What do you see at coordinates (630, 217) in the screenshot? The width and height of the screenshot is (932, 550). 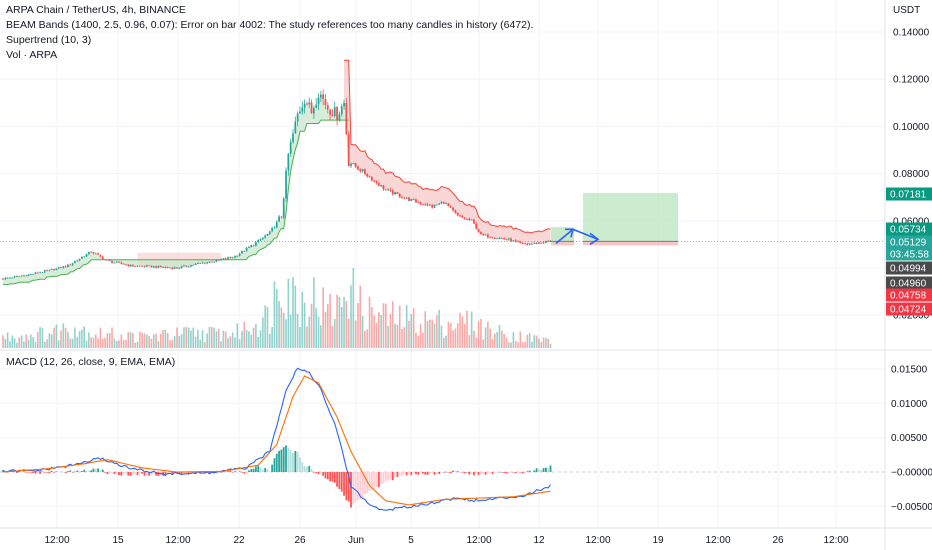 I see `target-zone` at bounding box center [630, 217].